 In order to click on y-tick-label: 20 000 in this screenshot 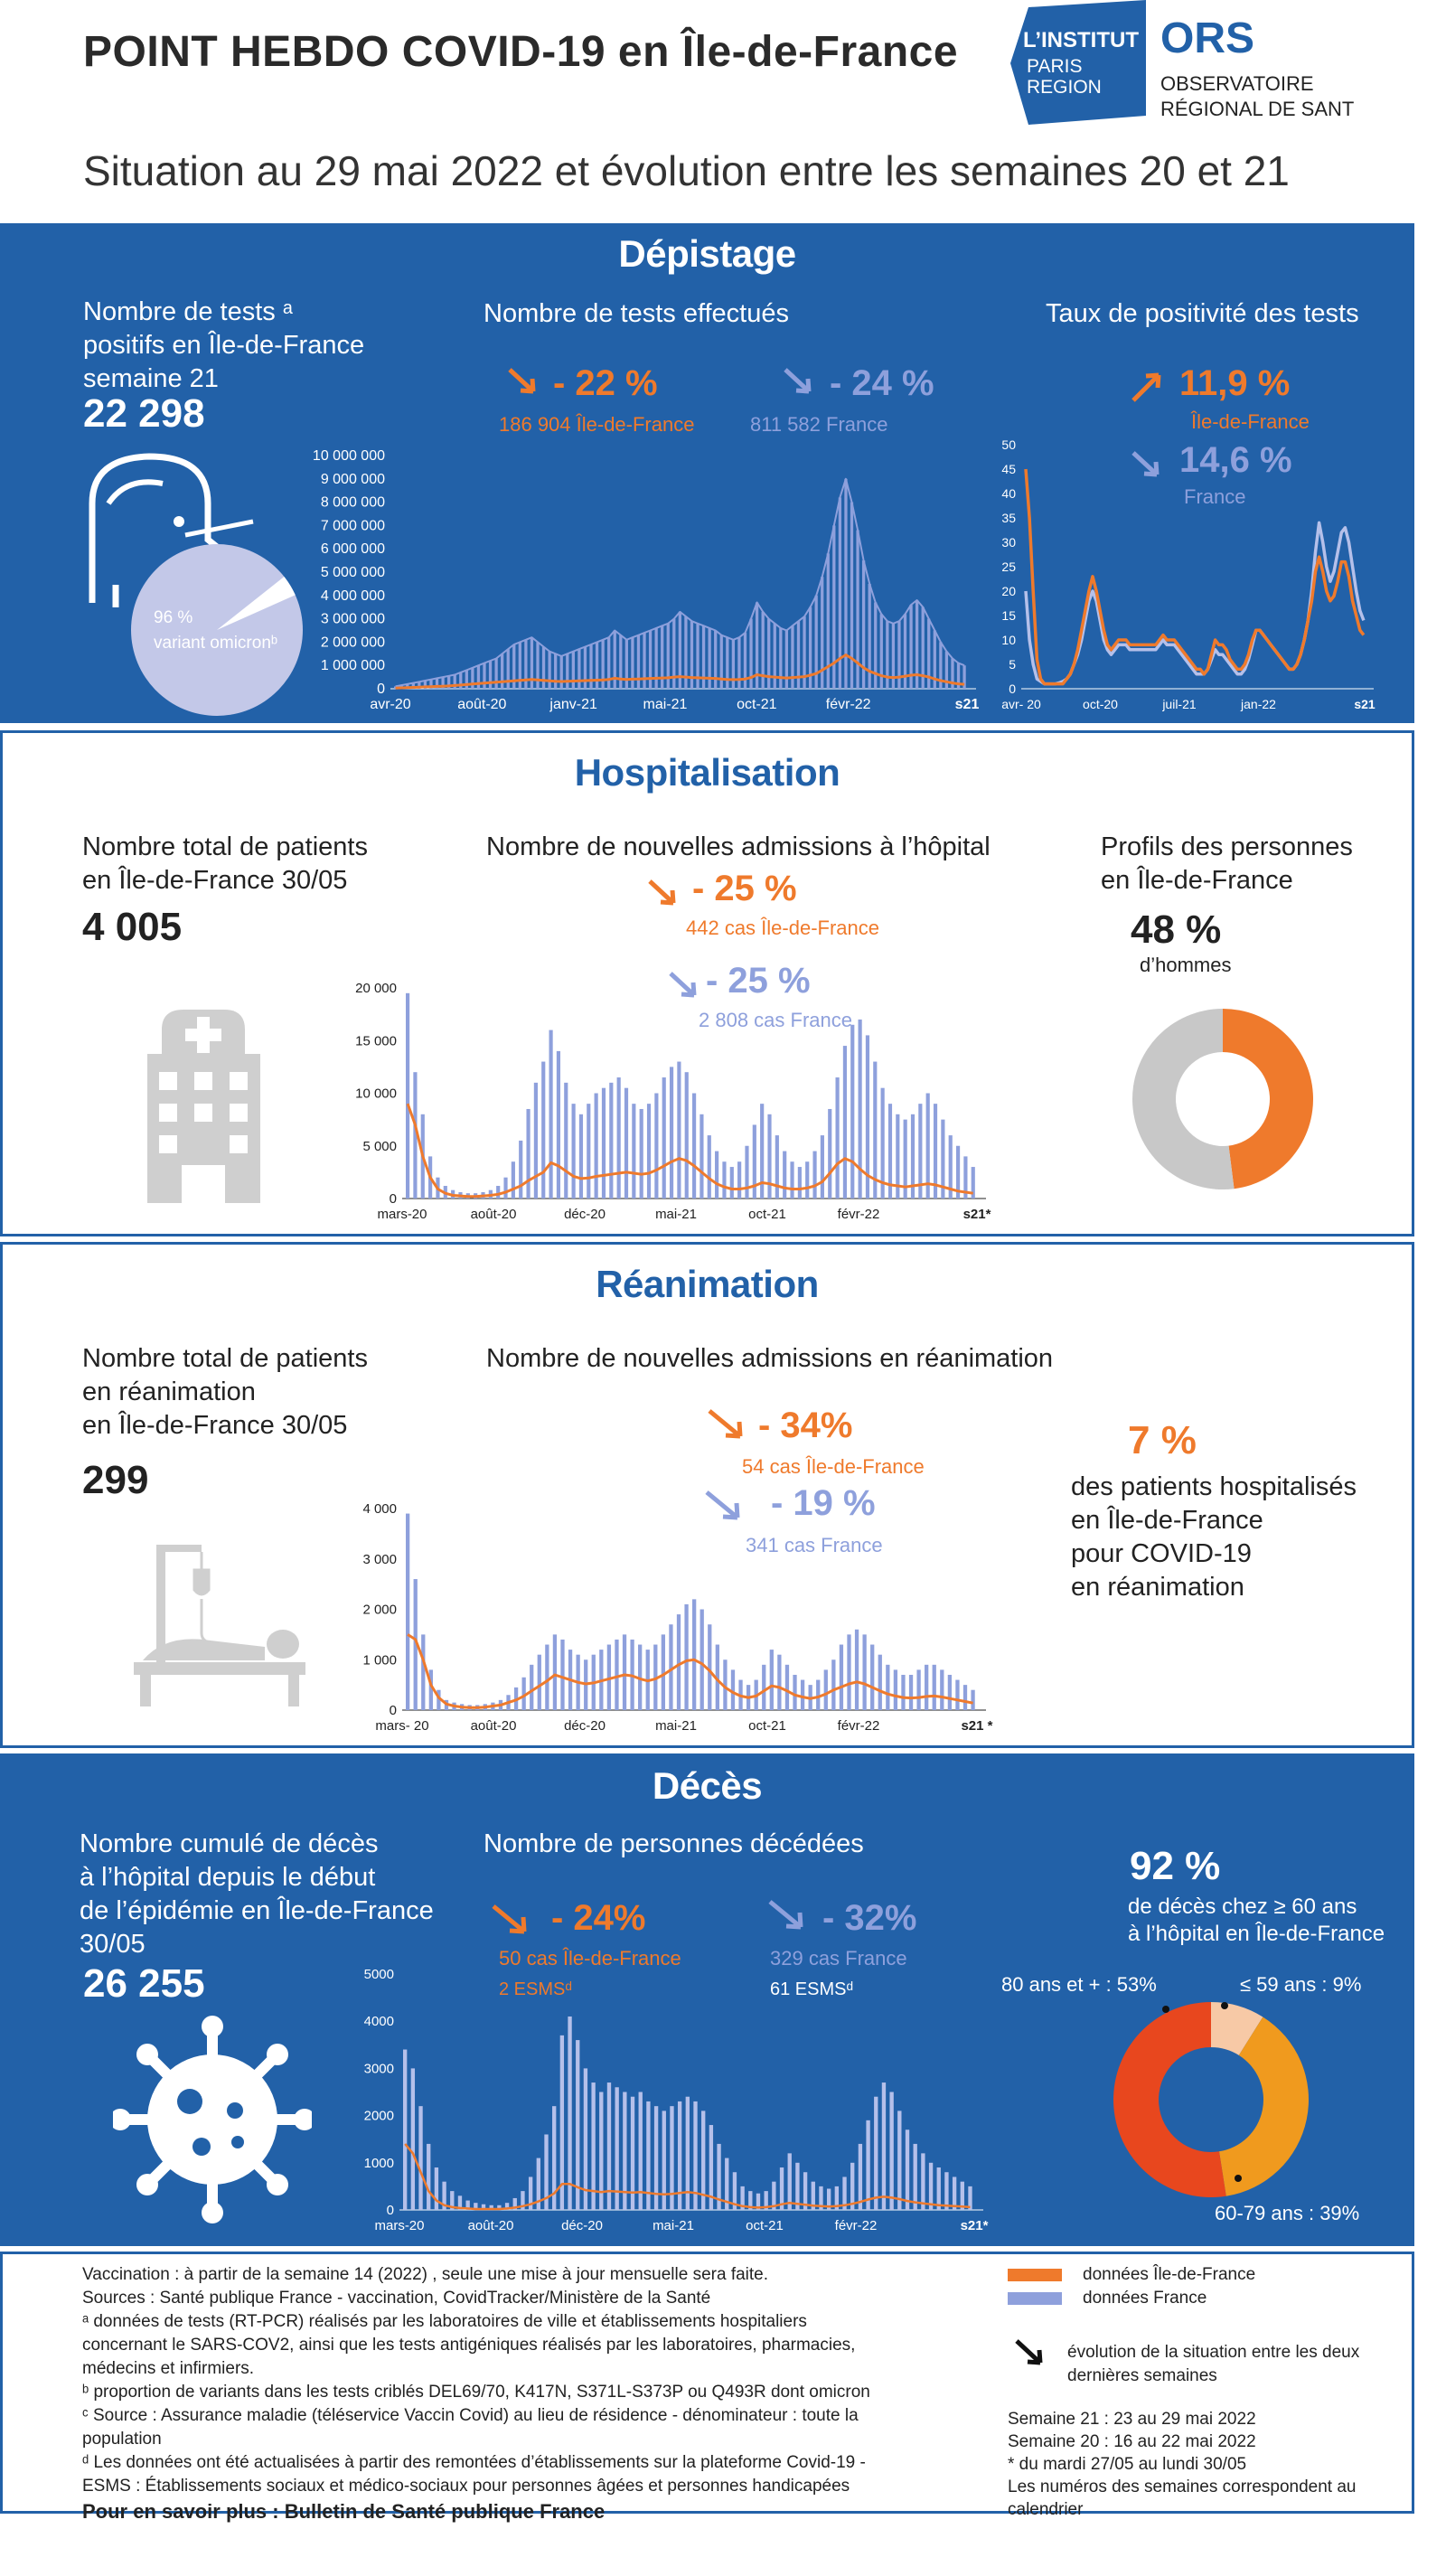, I will do `click(376, 989)`.